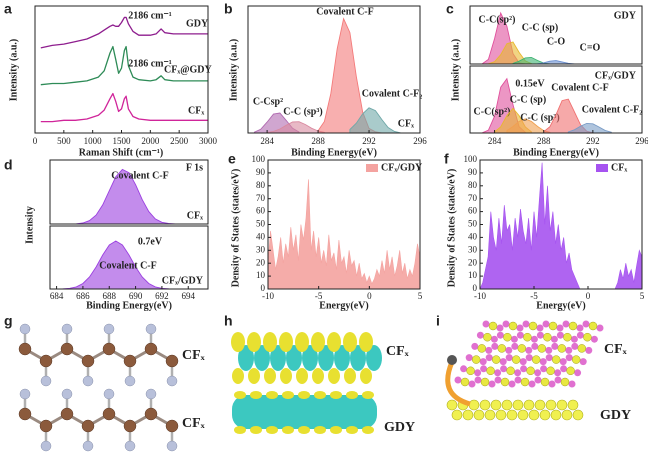 This screenshot has height=459, width=648. What do you see at coordinates (480, 296) in the screenshot?
I see `x-tick-label: -10` at bounding box center [480, 296].